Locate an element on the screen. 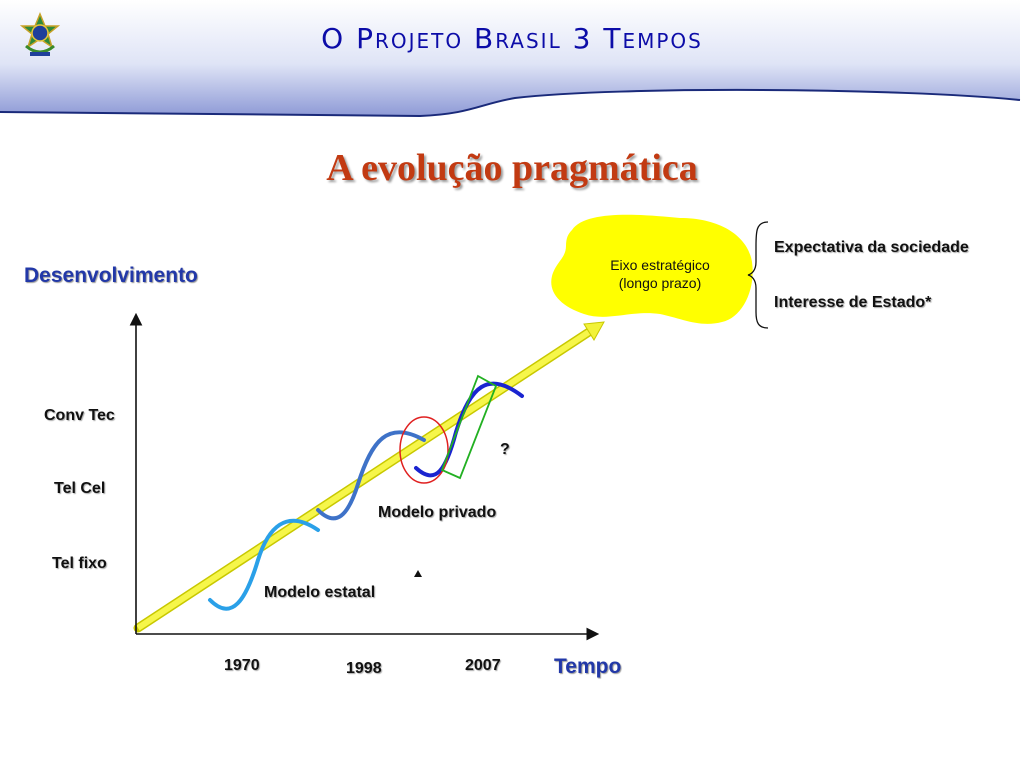  y-axis-label: Desenvolvimento is located at coordinates (111, 275).